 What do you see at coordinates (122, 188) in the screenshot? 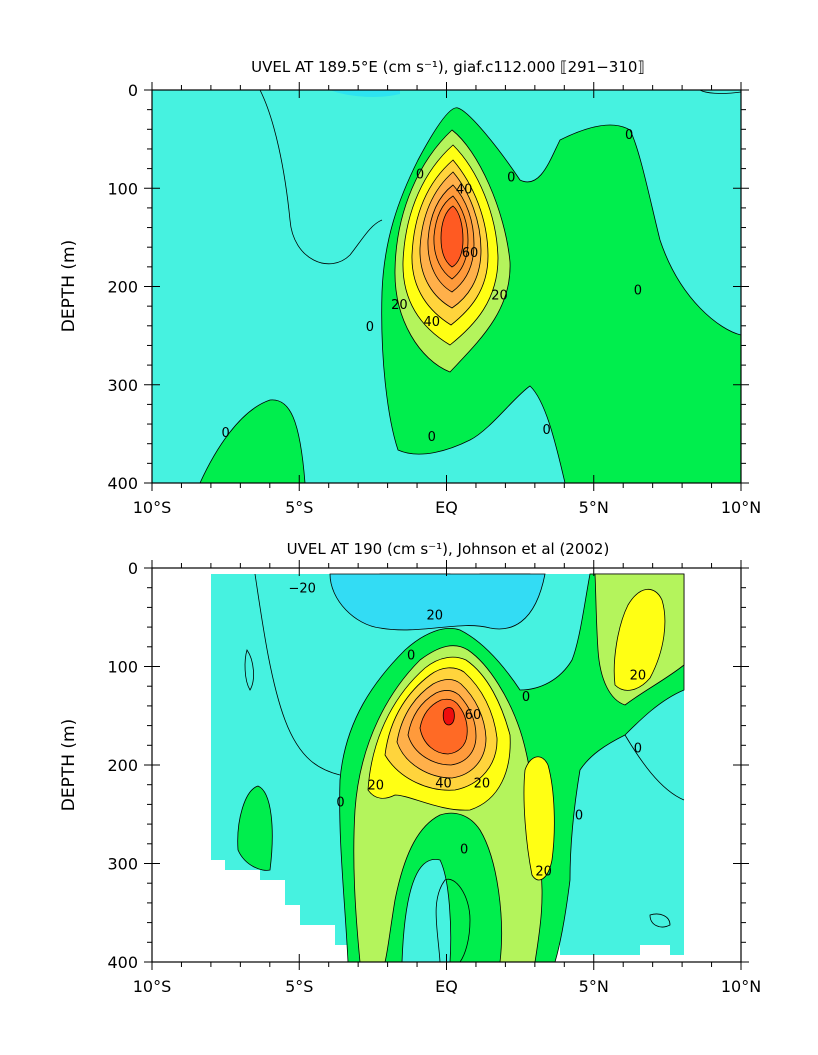
I see `top-y-tick-label: 100` at bounding box center [122, 188].